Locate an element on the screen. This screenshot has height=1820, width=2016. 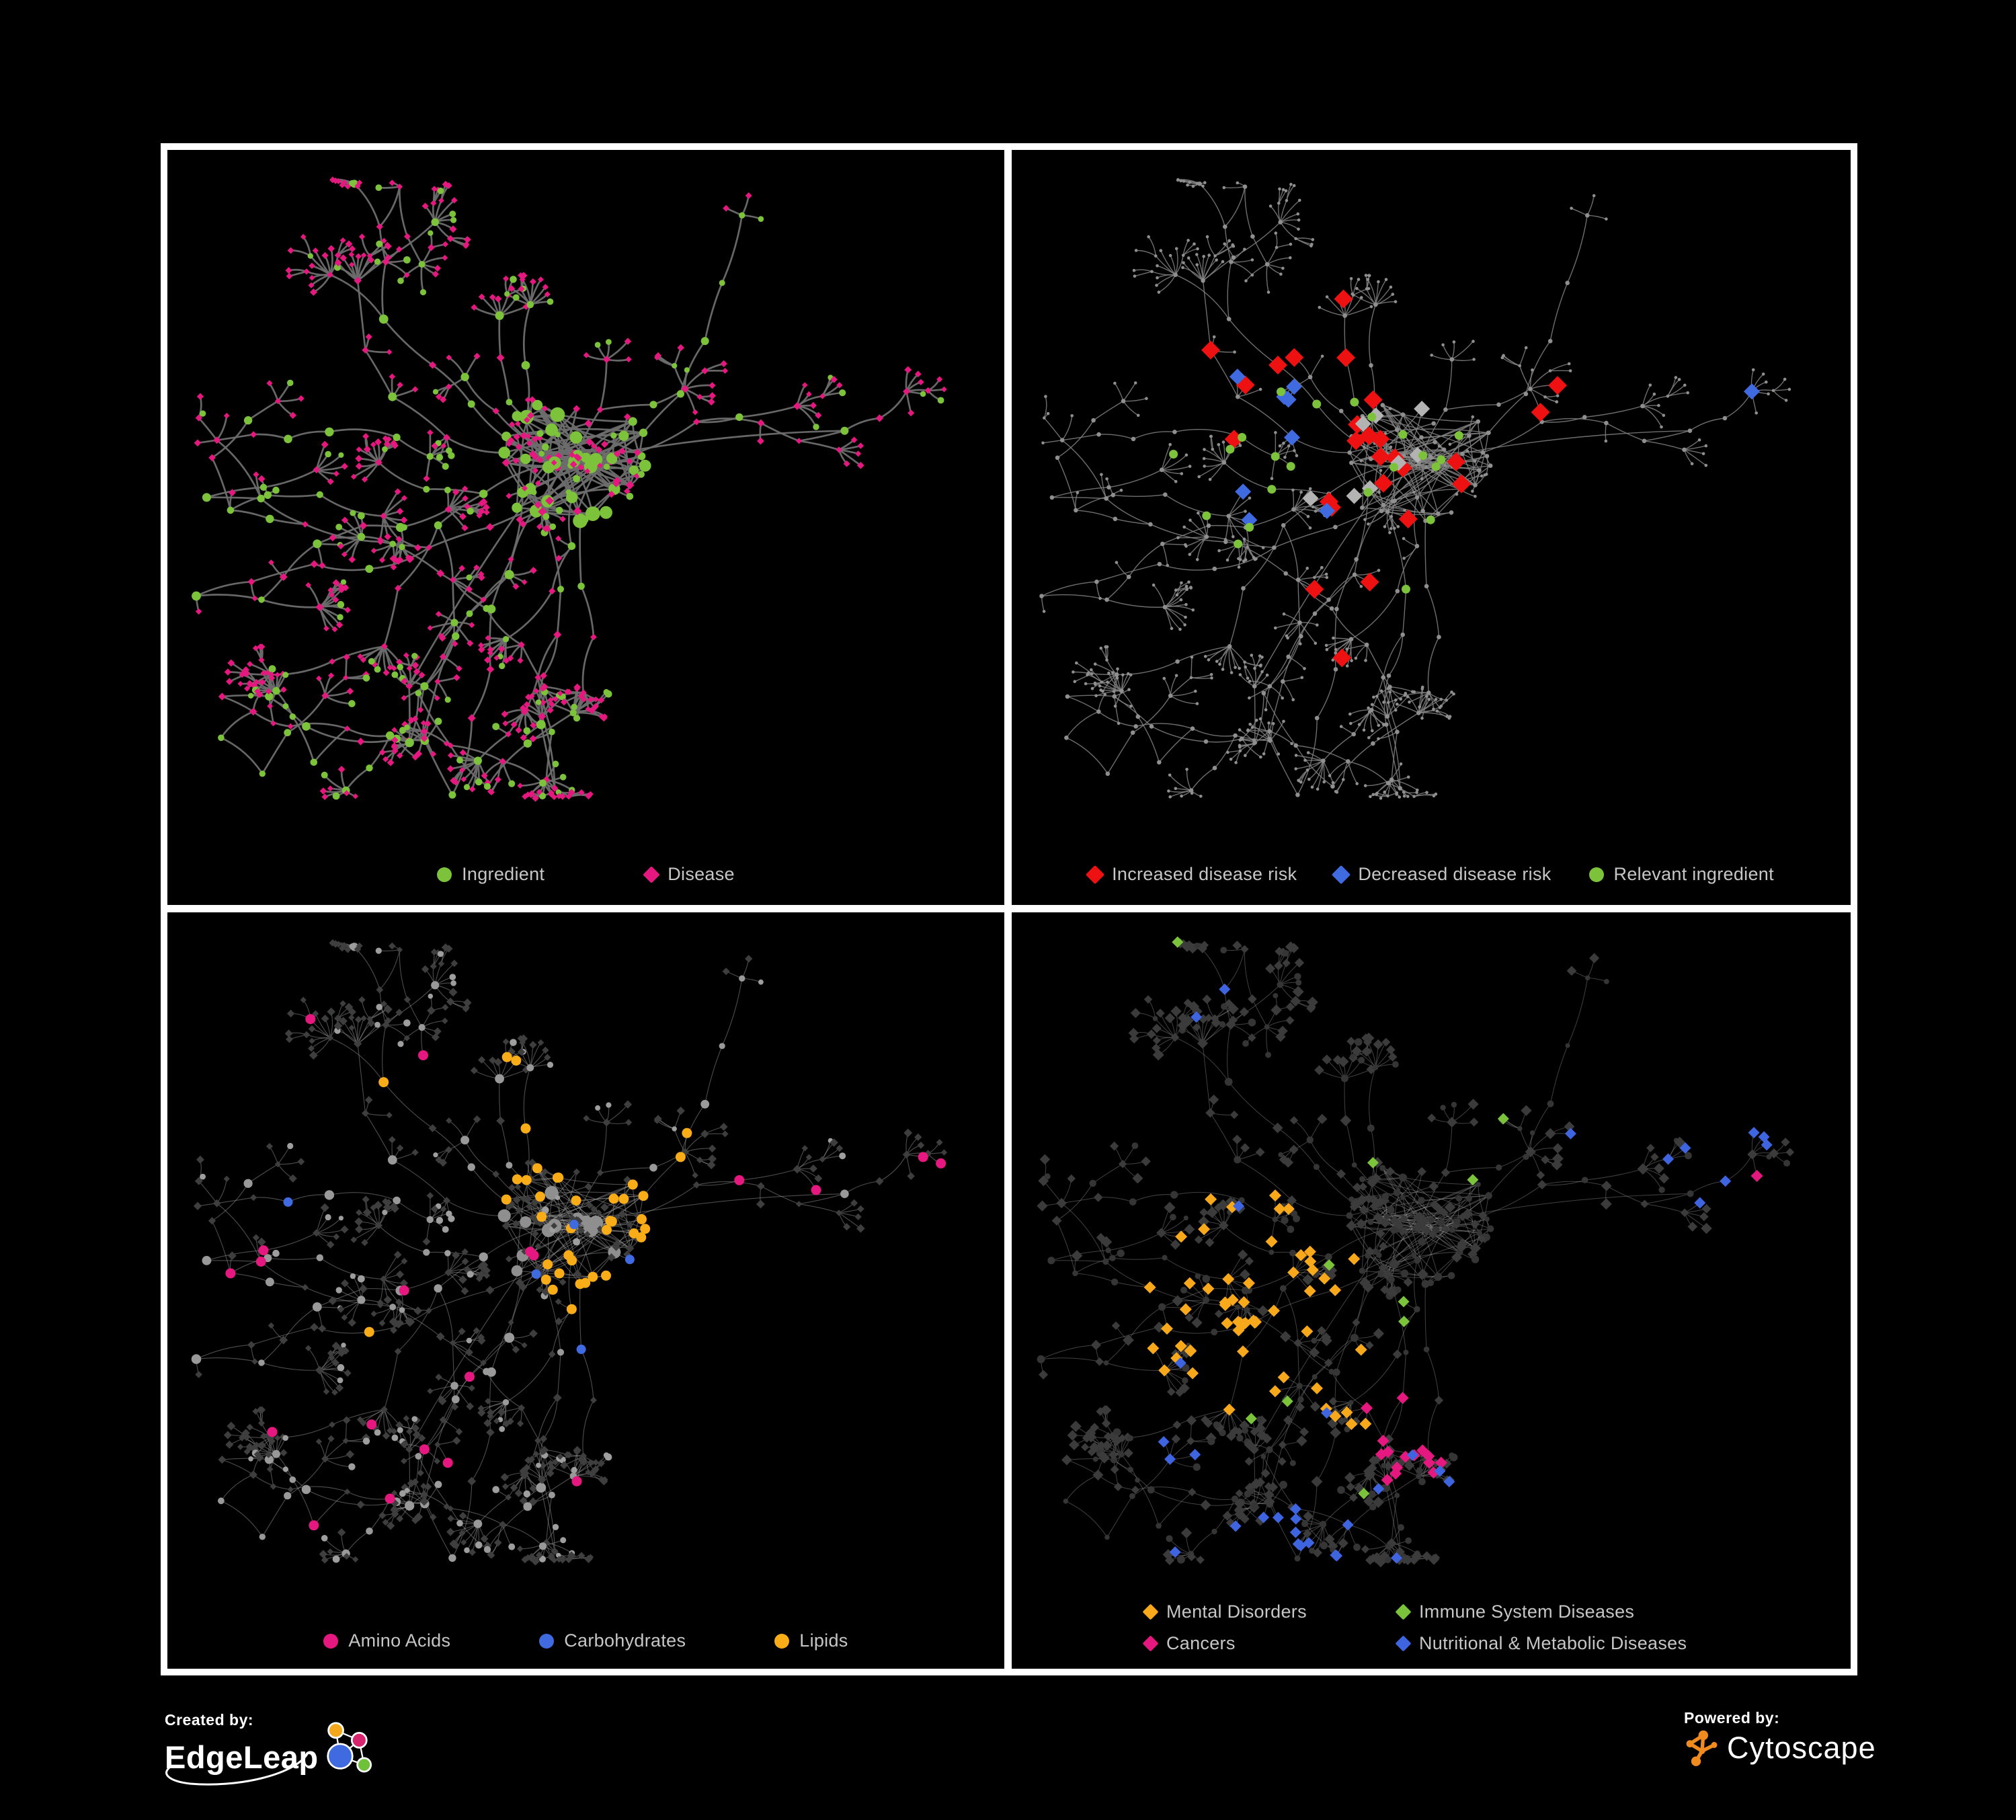
disease-diamond-icon is located at coordinates (651, 874).